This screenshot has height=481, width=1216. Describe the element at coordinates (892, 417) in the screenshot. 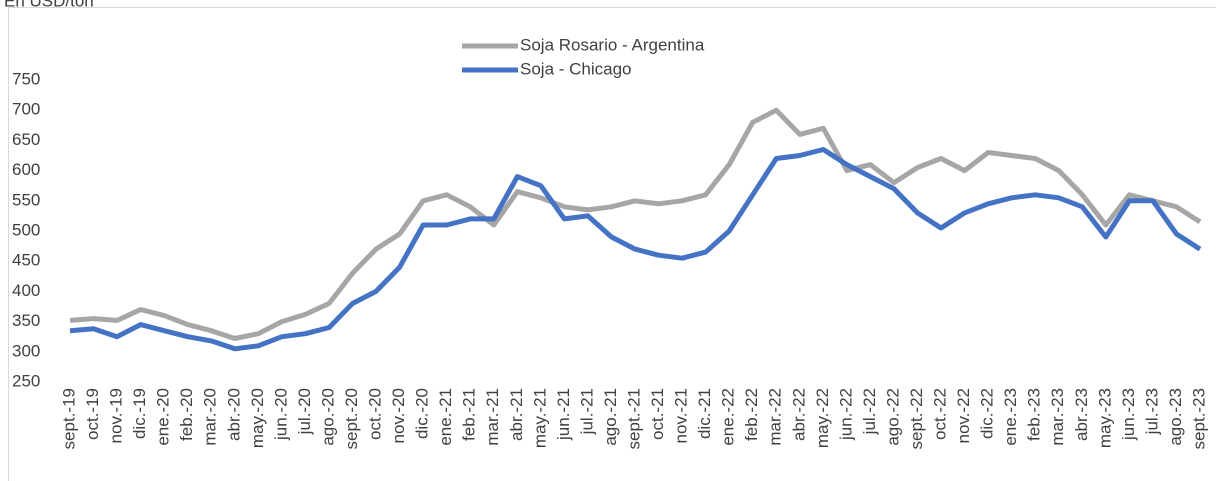

I see `x-tick-label: ago.-22` at that location.